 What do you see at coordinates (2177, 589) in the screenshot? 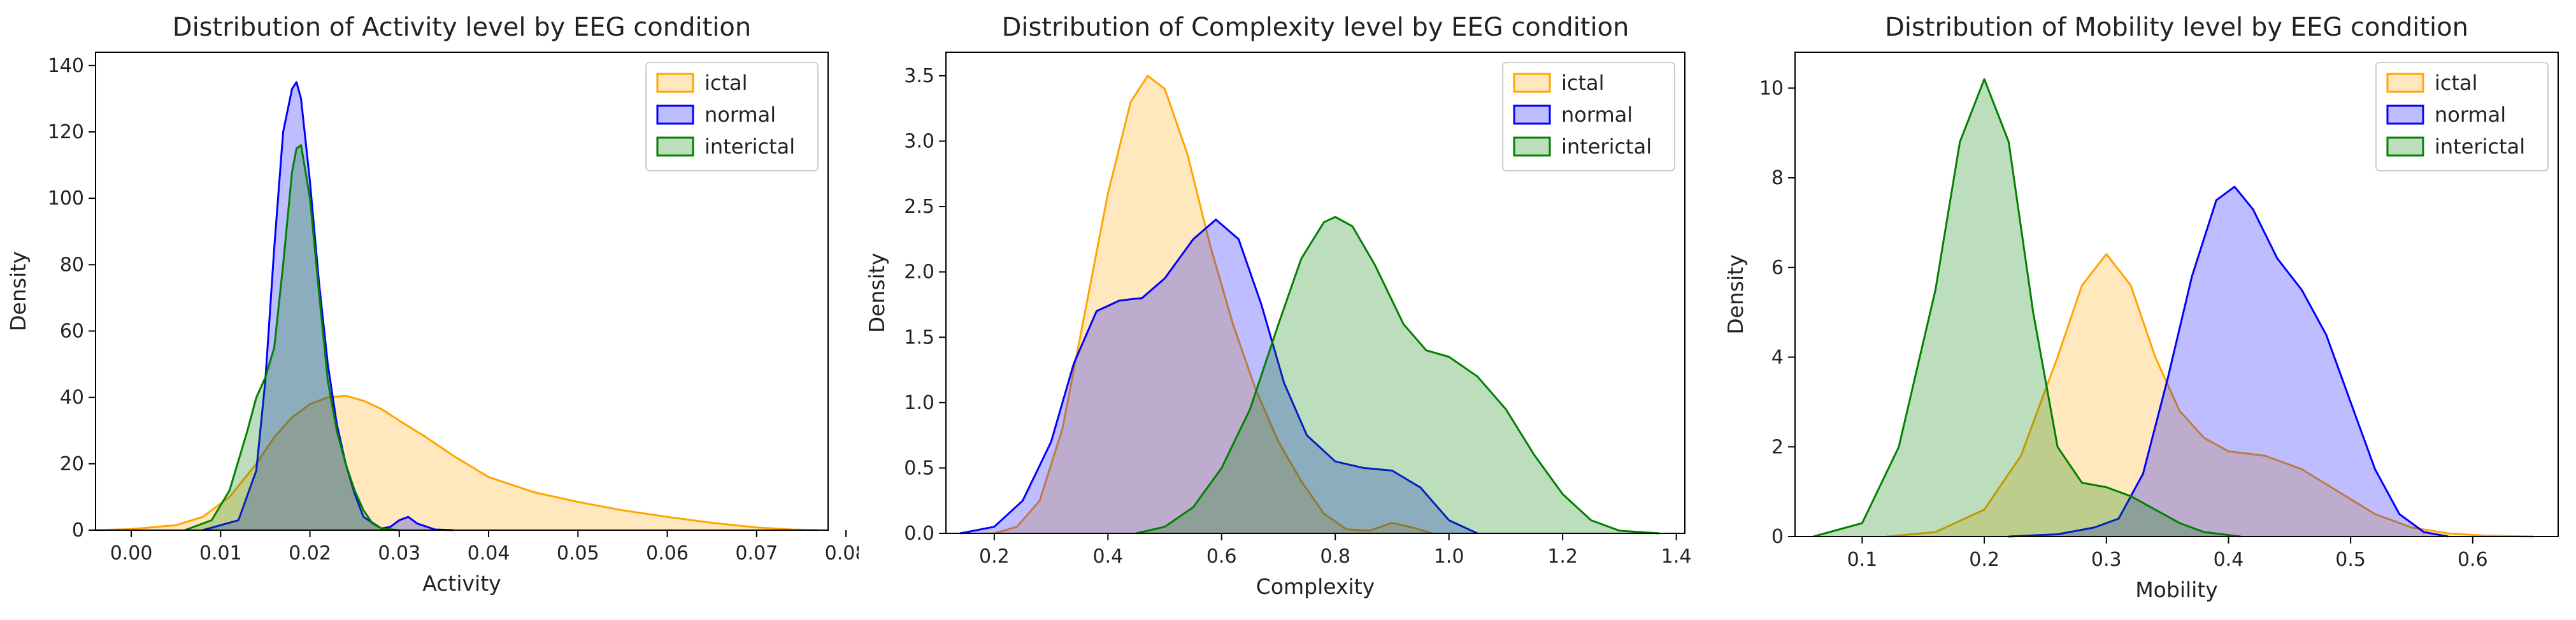
I see `x-axis-label: Mobility` at bounding box center [2177, 589].